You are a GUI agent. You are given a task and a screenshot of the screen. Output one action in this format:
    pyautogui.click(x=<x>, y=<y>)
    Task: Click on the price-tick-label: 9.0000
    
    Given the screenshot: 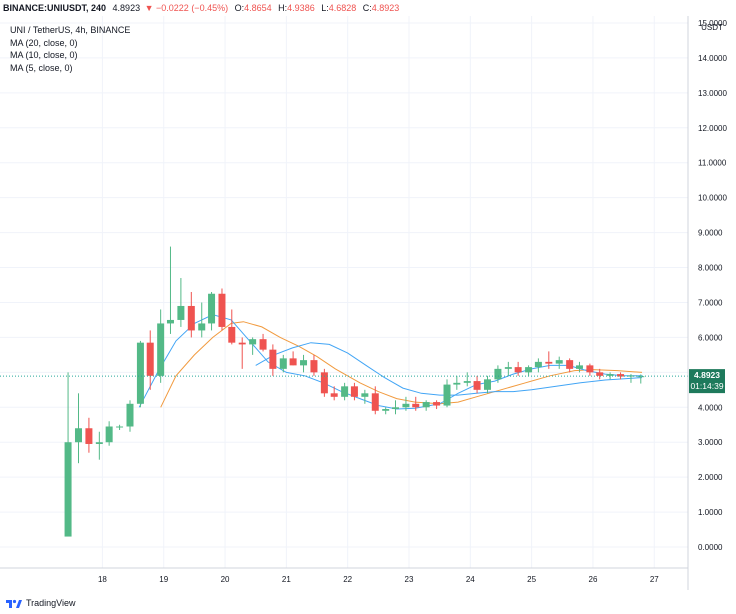 What is the action you would take?
    pyautogui.click(x=710, y=233)
    